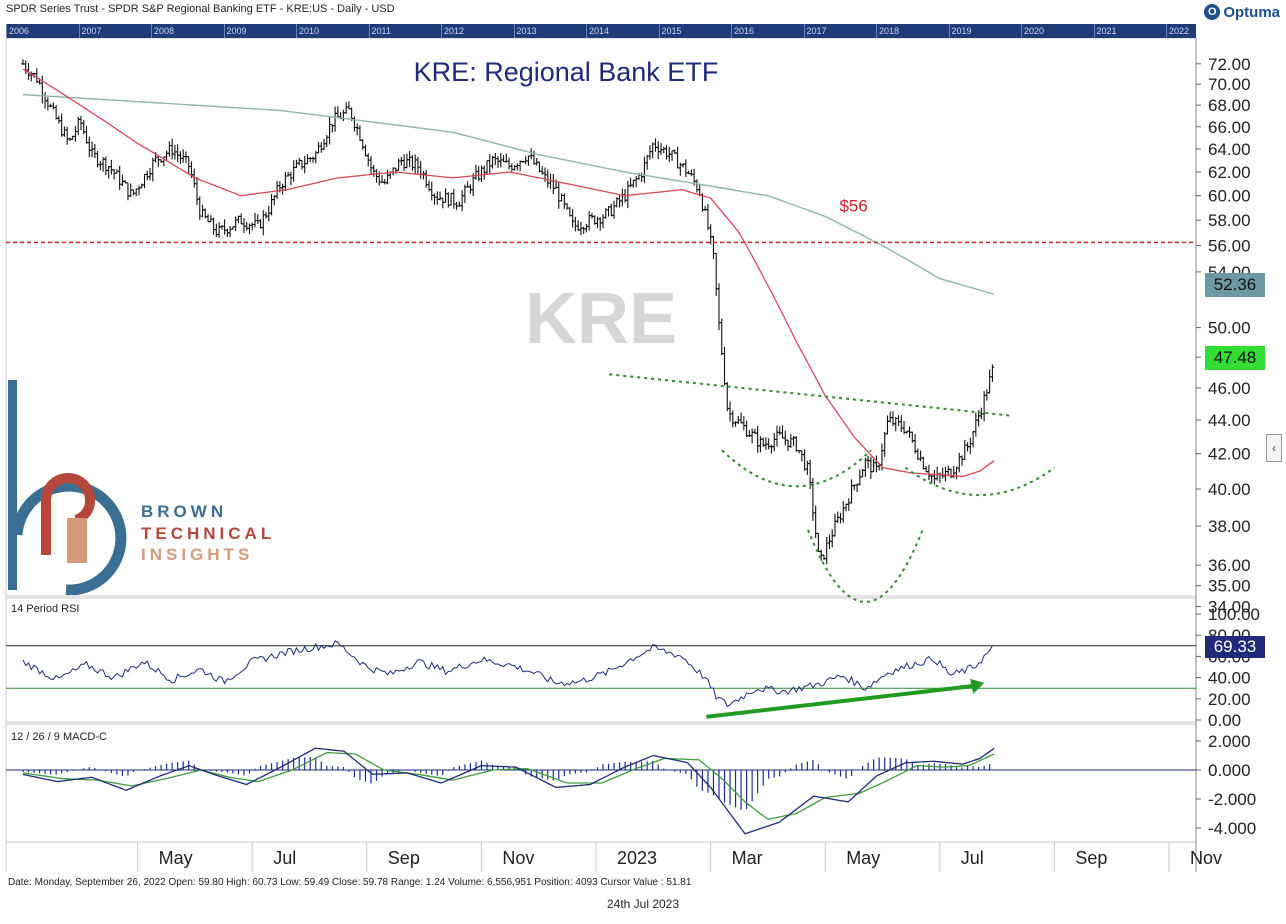 Image resolution: width=1286 pixels, height=924 pixels. What do you see at coordinates (67, 488) in the screenshot?
I see `brand-logo-icon` at bounding box center [67, 488].